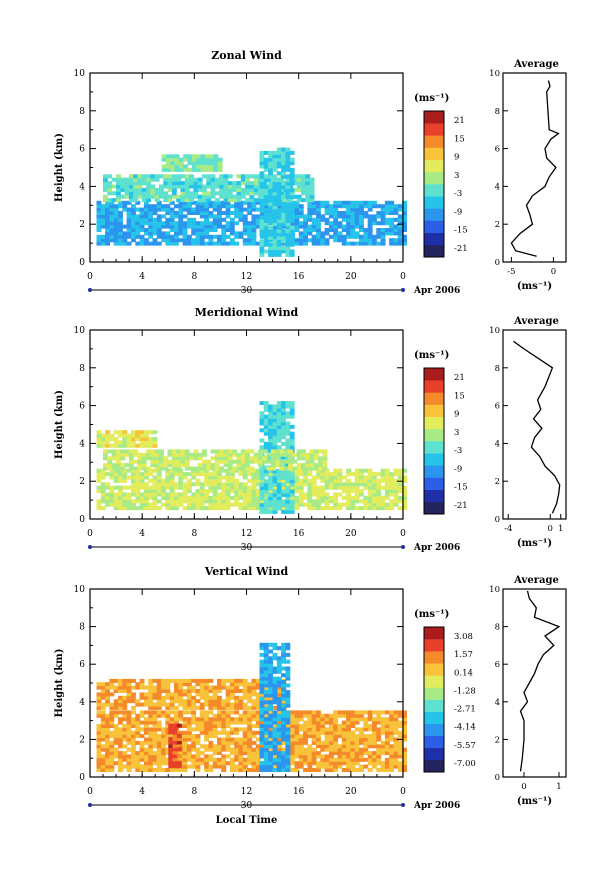 This screenshot has height=873, width=616. Describe the element at coordinates (465, 764) in the screenshot. I see `colorbar-tick-label: -7.00` at that location.